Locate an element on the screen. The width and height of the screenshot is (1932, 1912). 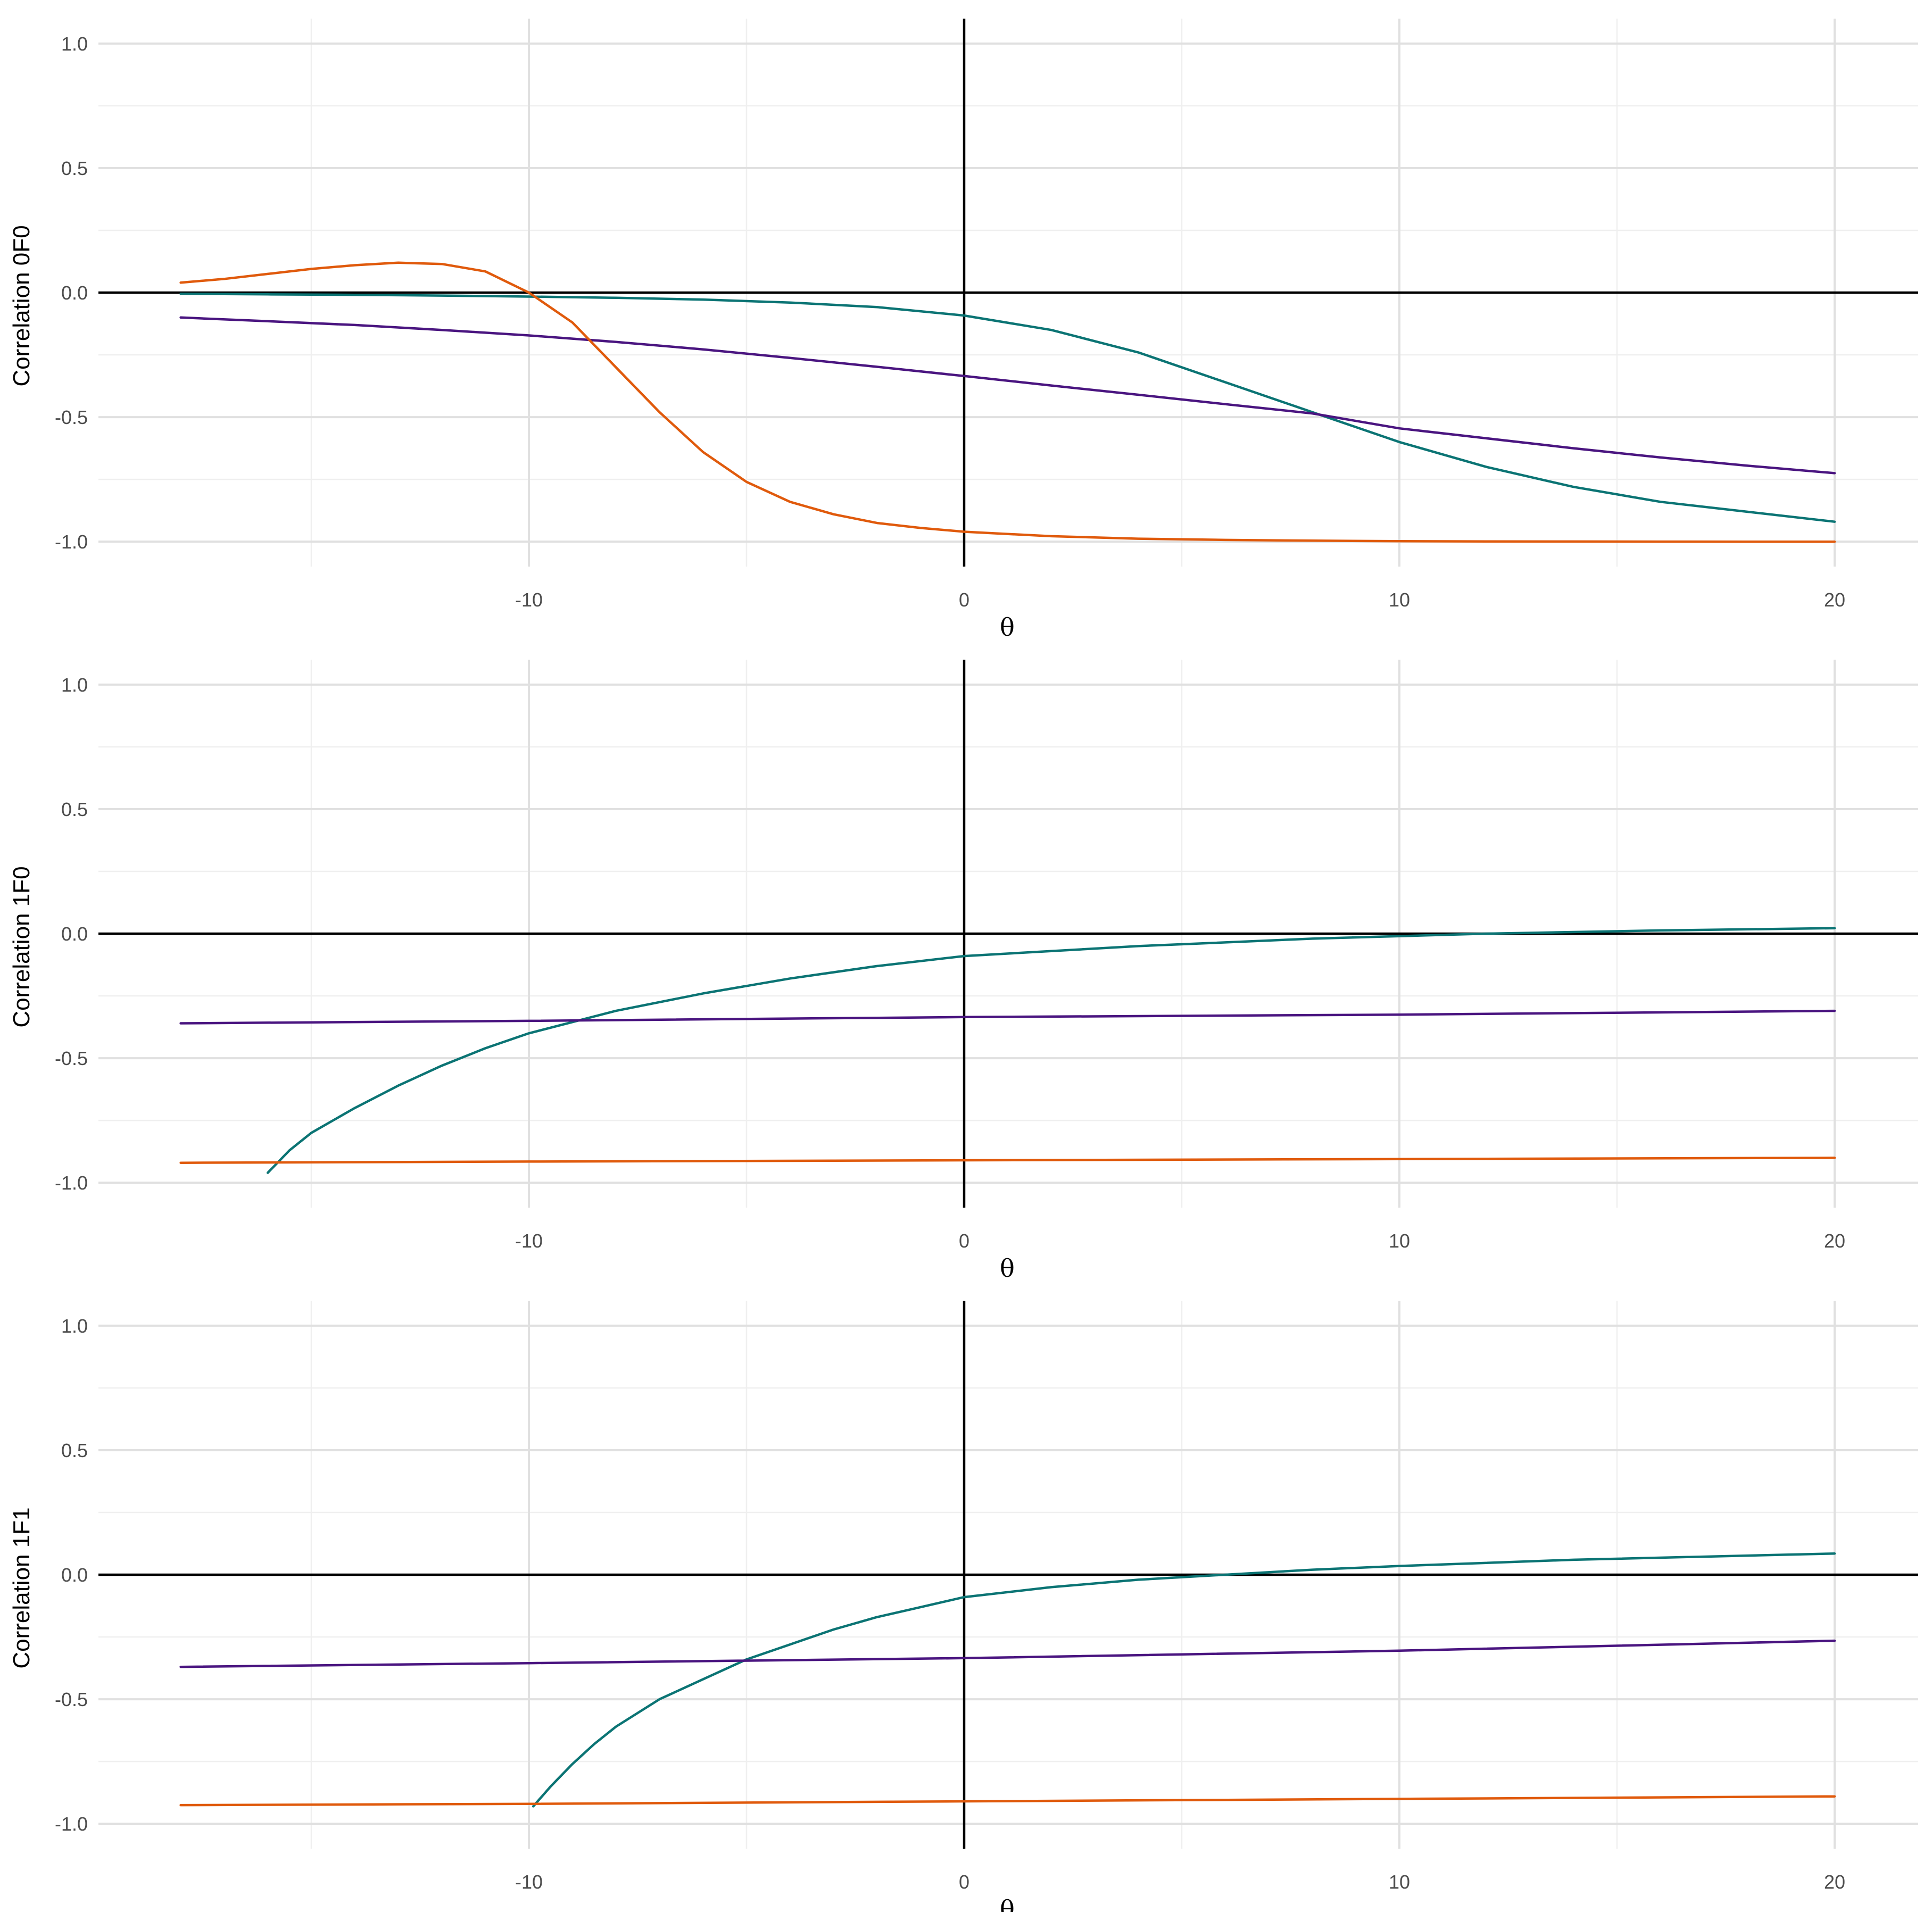
y-axis-title: Correlation 0F0 is located at coordinates (22, 305).